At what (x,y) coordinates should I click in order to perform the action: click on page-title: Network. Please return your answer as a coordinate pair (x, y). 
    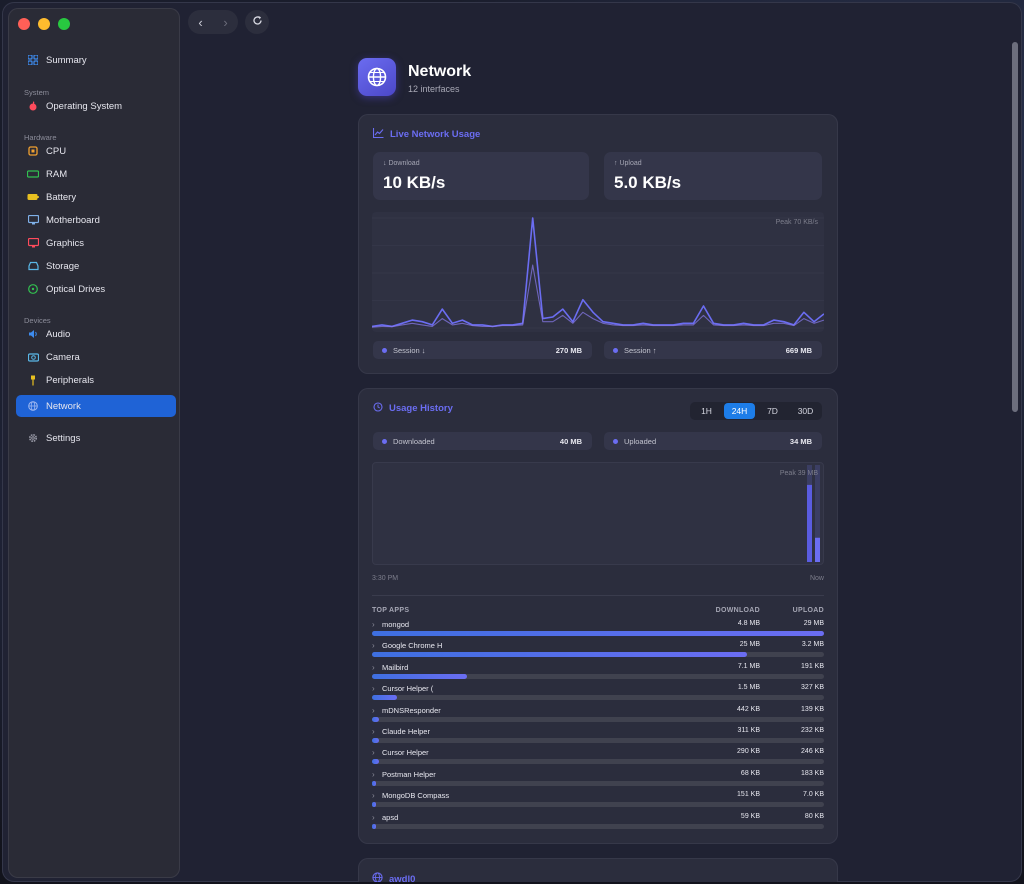
    Looking at the image, I should click on (440, 71).